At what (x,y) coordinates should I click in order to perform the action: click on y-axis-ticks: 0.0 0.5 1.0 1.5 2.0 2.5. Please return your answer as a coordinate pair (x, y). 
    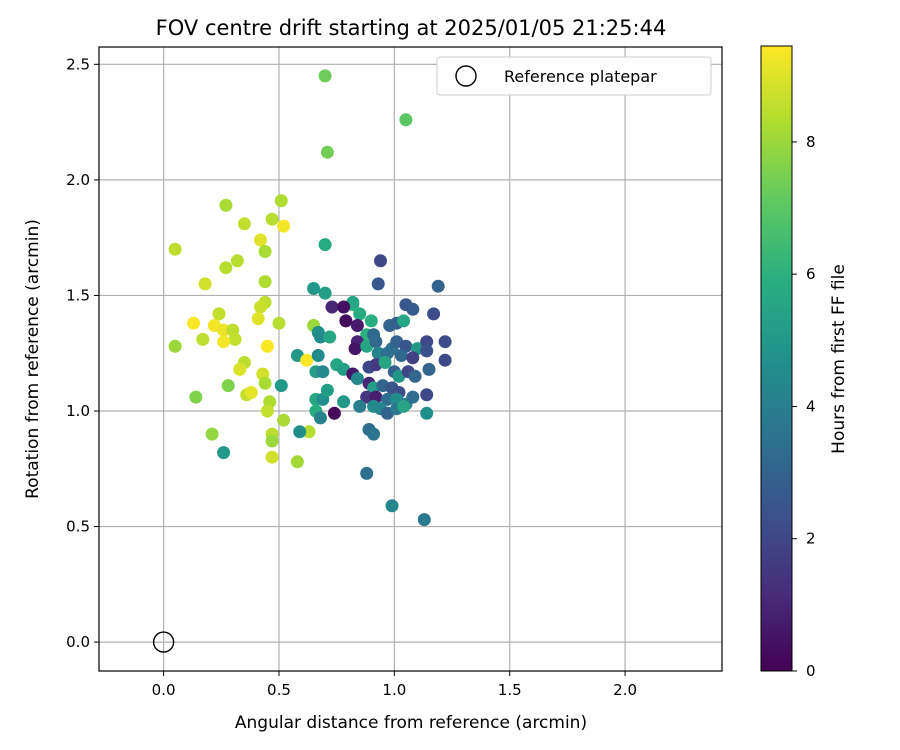
    Looking at the image, I should click on (82, 353).